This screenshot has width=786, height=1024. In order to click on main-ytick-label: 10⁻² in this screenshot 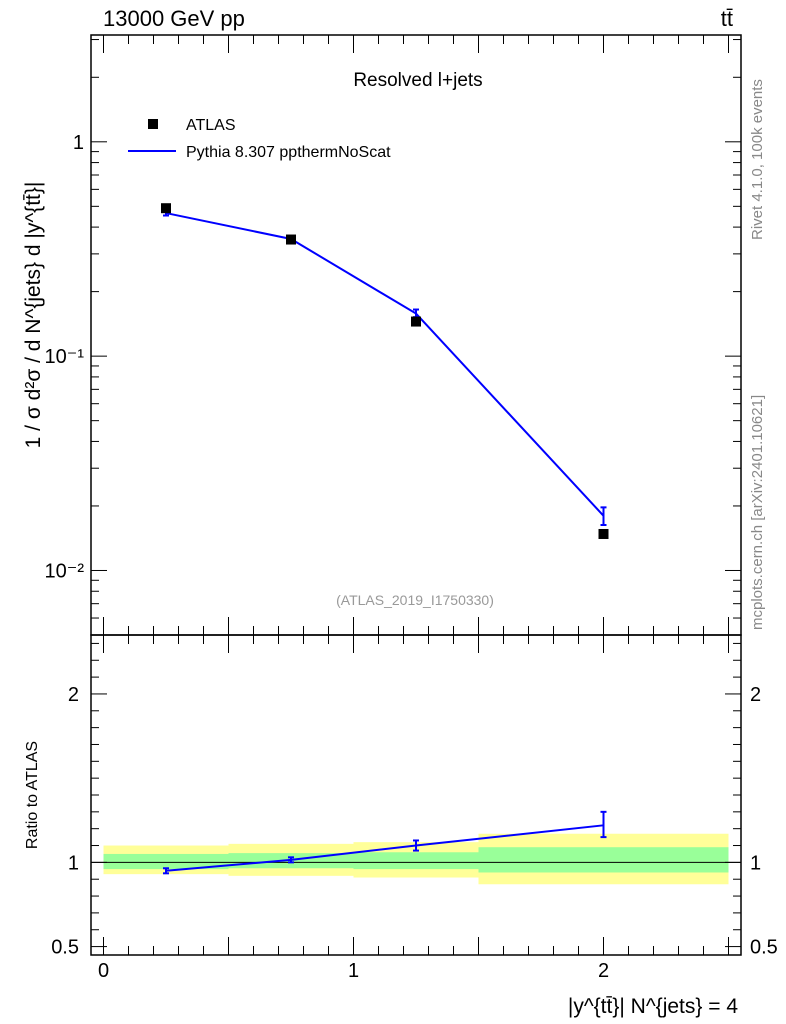, I will do `click(65, 571)`.